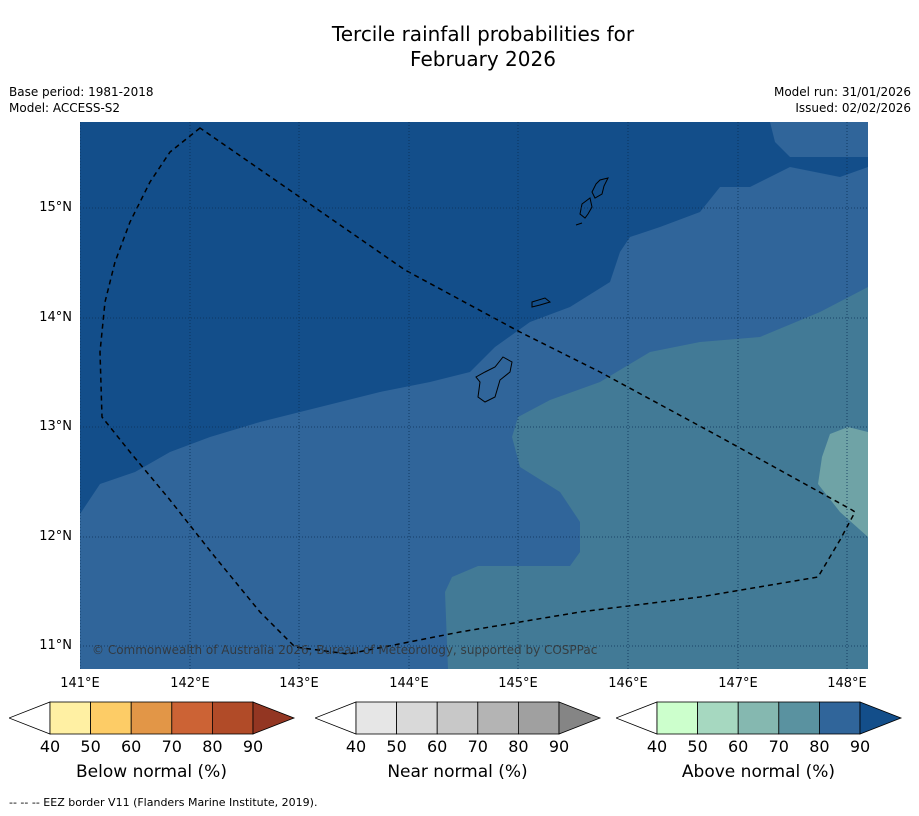  What do you see at coordinates (518, 683) in the screenshot?
I see `lon-label: 145°E` at bounding box center [518, 683].